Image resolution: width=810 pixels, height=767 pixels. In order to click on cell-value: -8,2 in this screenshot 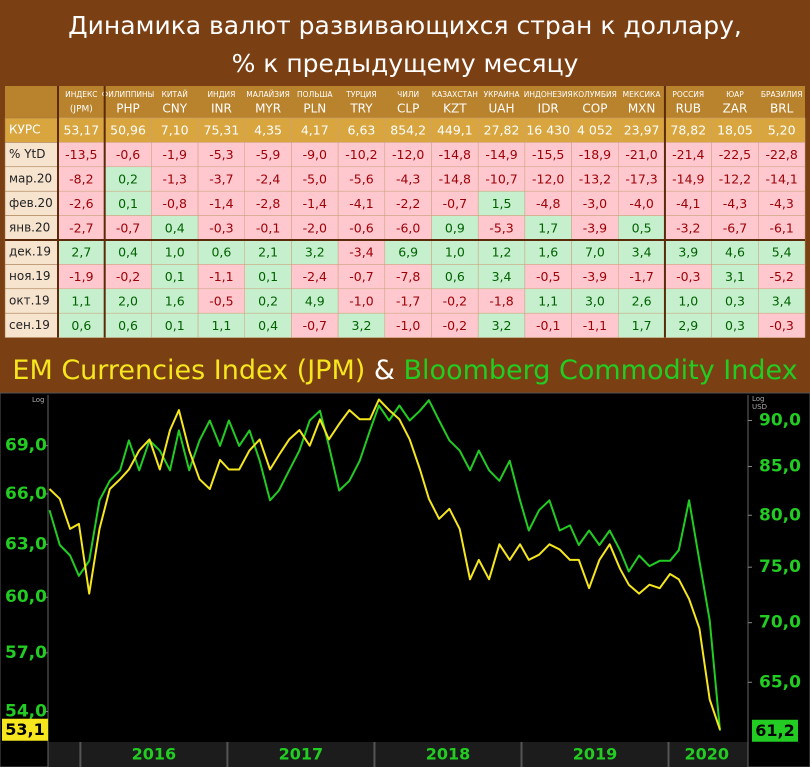, I will do `click(81, 179)`.